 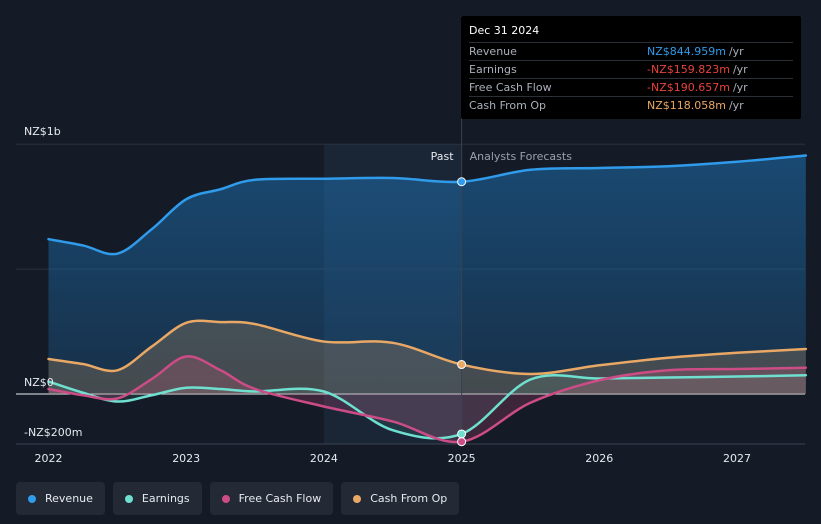 I want to click on x-axis-tick-label: 2025, so click(x=462, y=458).